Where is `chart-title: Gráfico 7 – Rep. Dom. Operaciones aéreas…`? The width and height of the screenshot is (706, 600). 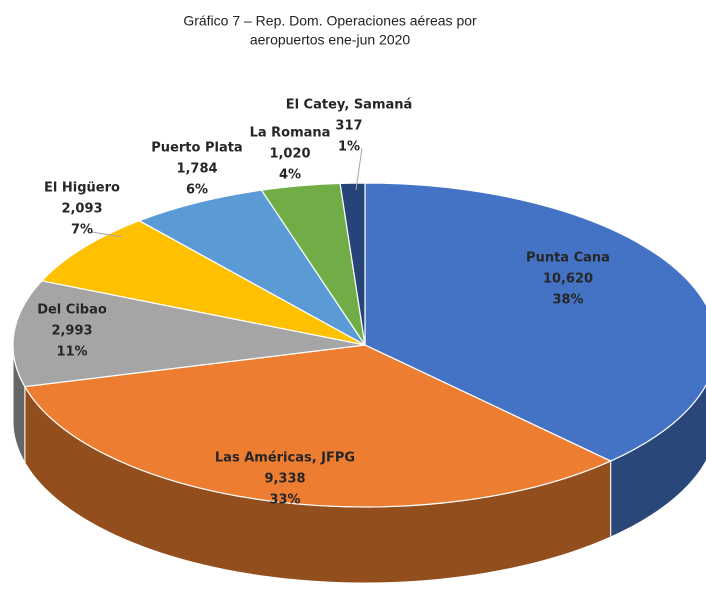
chart-title: Gráfico 7 – Rep. Dom. Operaciones aéreas… is located at coordinates (330, 21).